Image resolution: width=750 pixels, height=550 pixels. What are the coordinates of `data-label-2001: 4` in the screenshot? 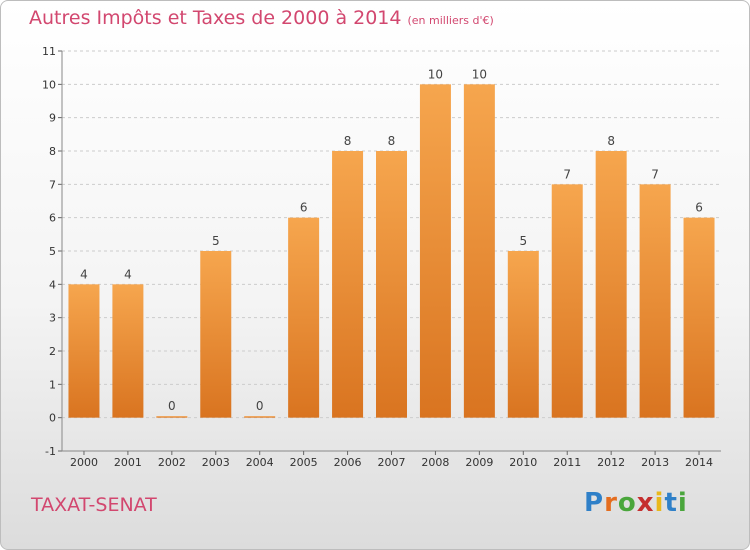 It's located at (128, 274).